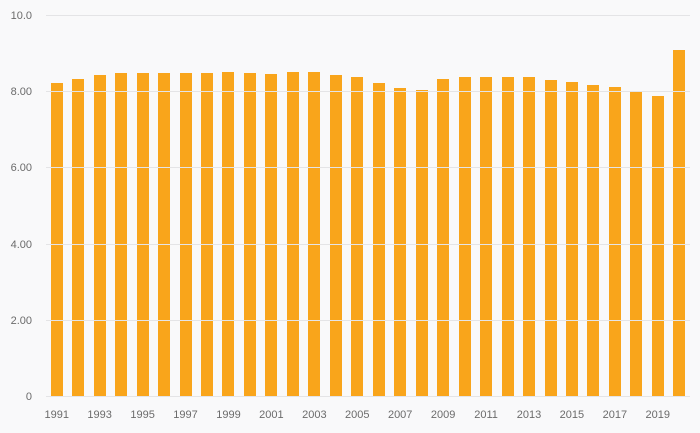  Describe the element at coordinates (464, 236) in the screenshot. I see `bar-2010` at that location.